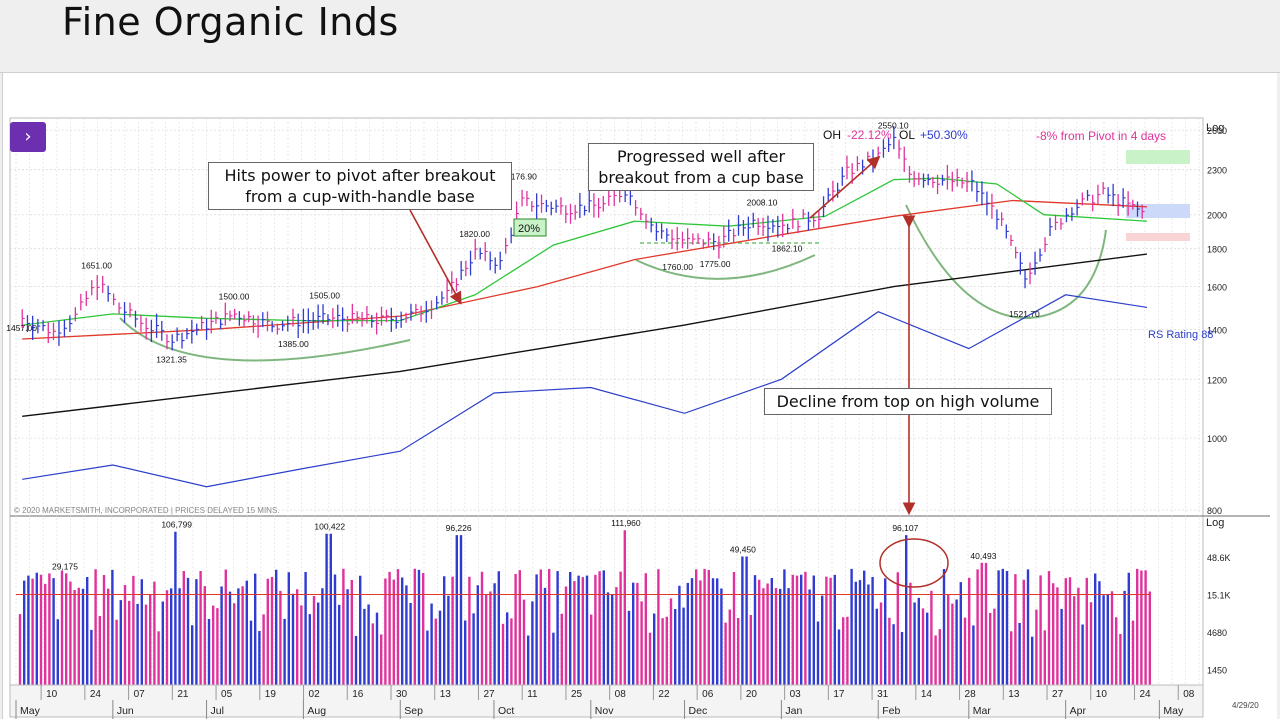  Describe the element at coordinates (1217, 380) in the screenshot. I see `price-tick-label: 1200` at that location.